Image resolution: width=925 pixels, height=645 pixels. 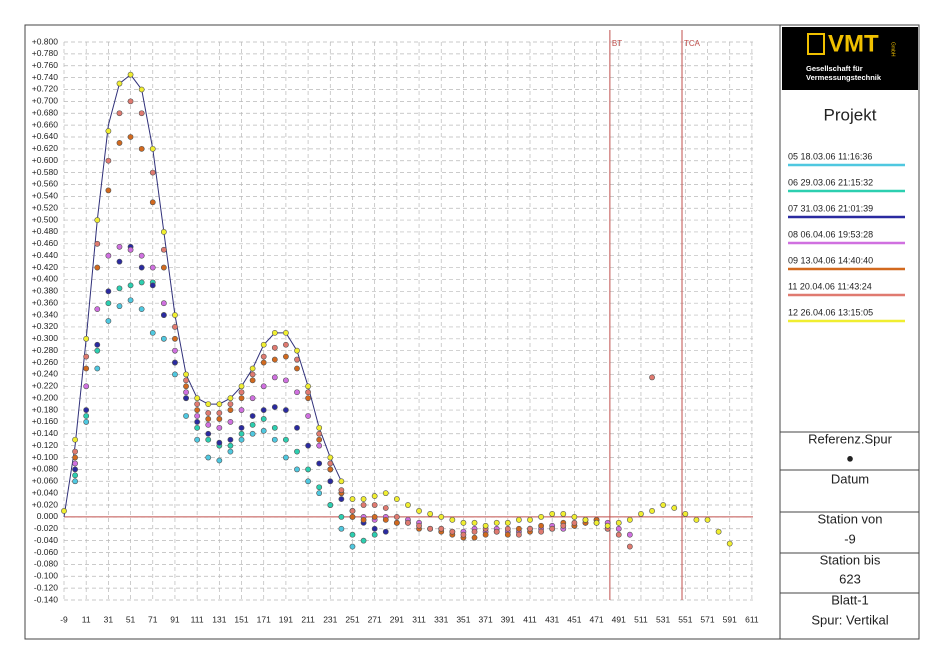 What do you see at coordinates (850, 578) in the screenshot?
I see `panel-text: 623` at bounding box center [850, 578].